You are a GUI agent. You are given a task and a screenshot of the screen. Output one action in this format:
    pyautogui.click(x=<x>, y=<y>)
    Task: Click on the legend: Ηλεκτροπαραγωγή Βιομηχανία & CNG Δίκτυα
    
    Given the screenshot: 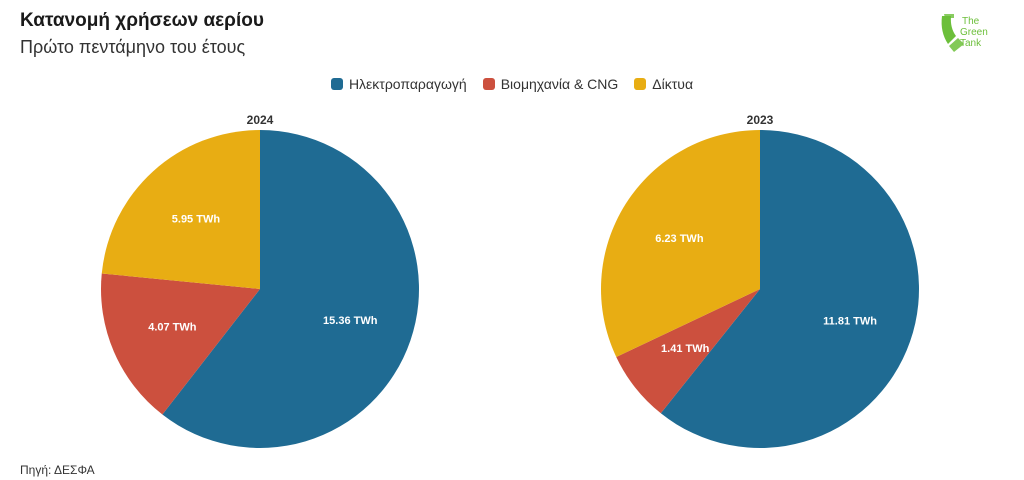 What is the action you would take?
    pyautogui.click(x=512, y=84)
    